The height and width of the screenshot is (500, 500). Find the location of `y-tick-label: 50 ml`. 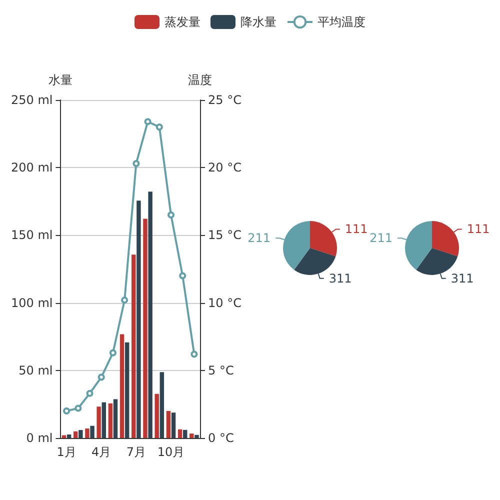

y-tick-label: 50 ml is located at coordinates (35, 370).